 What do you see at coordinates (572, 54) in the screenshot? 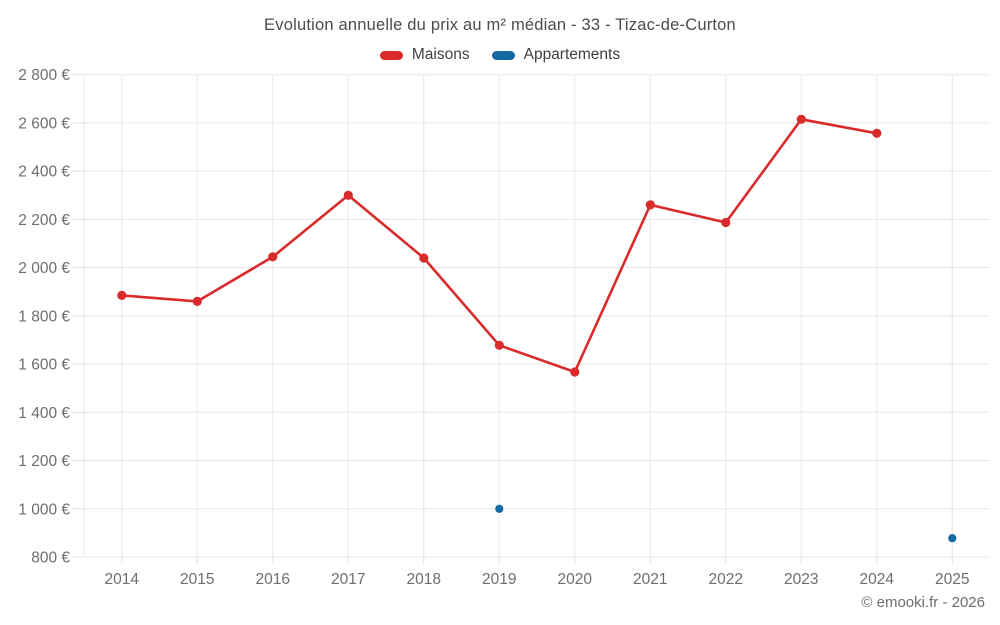
I see `legend-label: Appartements` at bounding box center [572, 54].